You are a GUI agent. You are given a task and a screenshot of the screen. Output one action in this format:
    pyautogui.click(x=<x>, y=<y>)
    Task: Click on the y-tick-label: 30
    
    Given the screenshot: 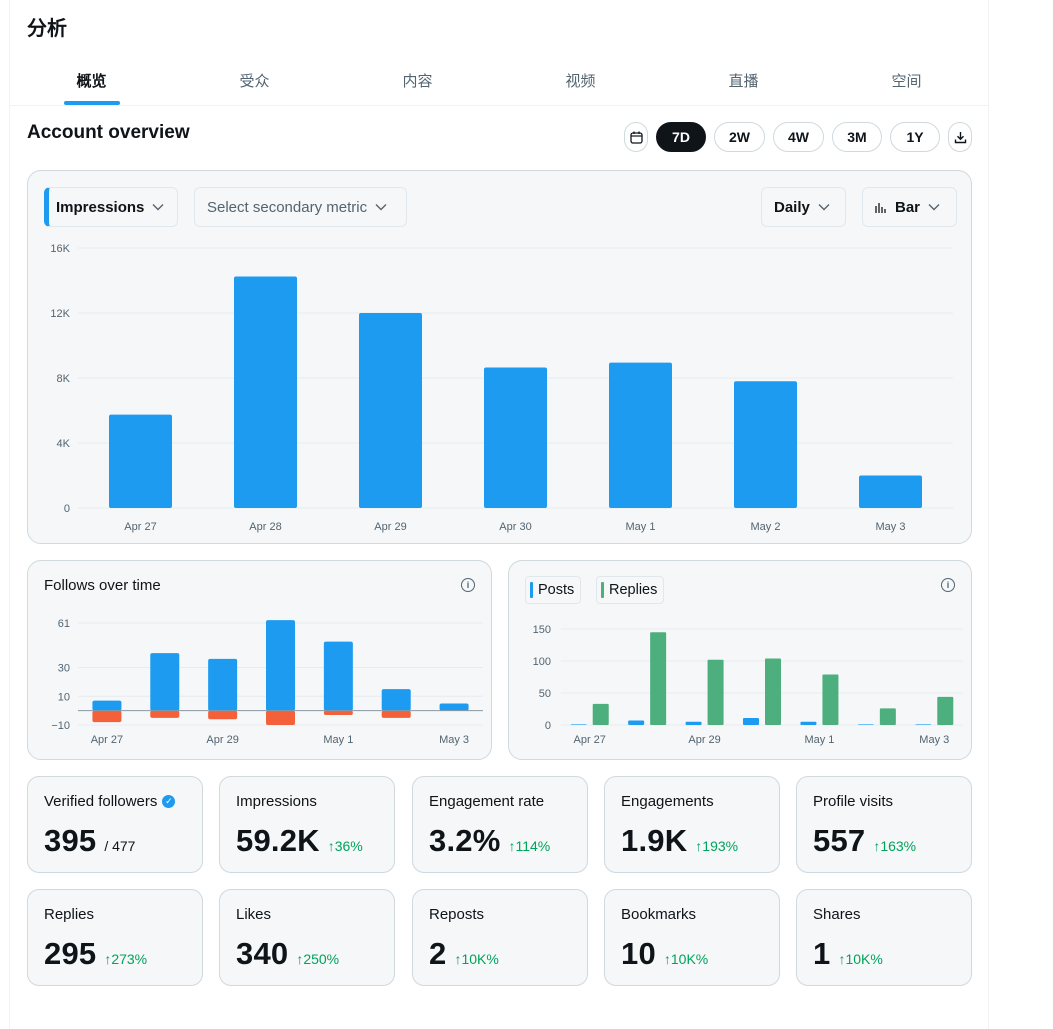 What is the action you would take?
    pyautogui.click(x=64, y=669)
    